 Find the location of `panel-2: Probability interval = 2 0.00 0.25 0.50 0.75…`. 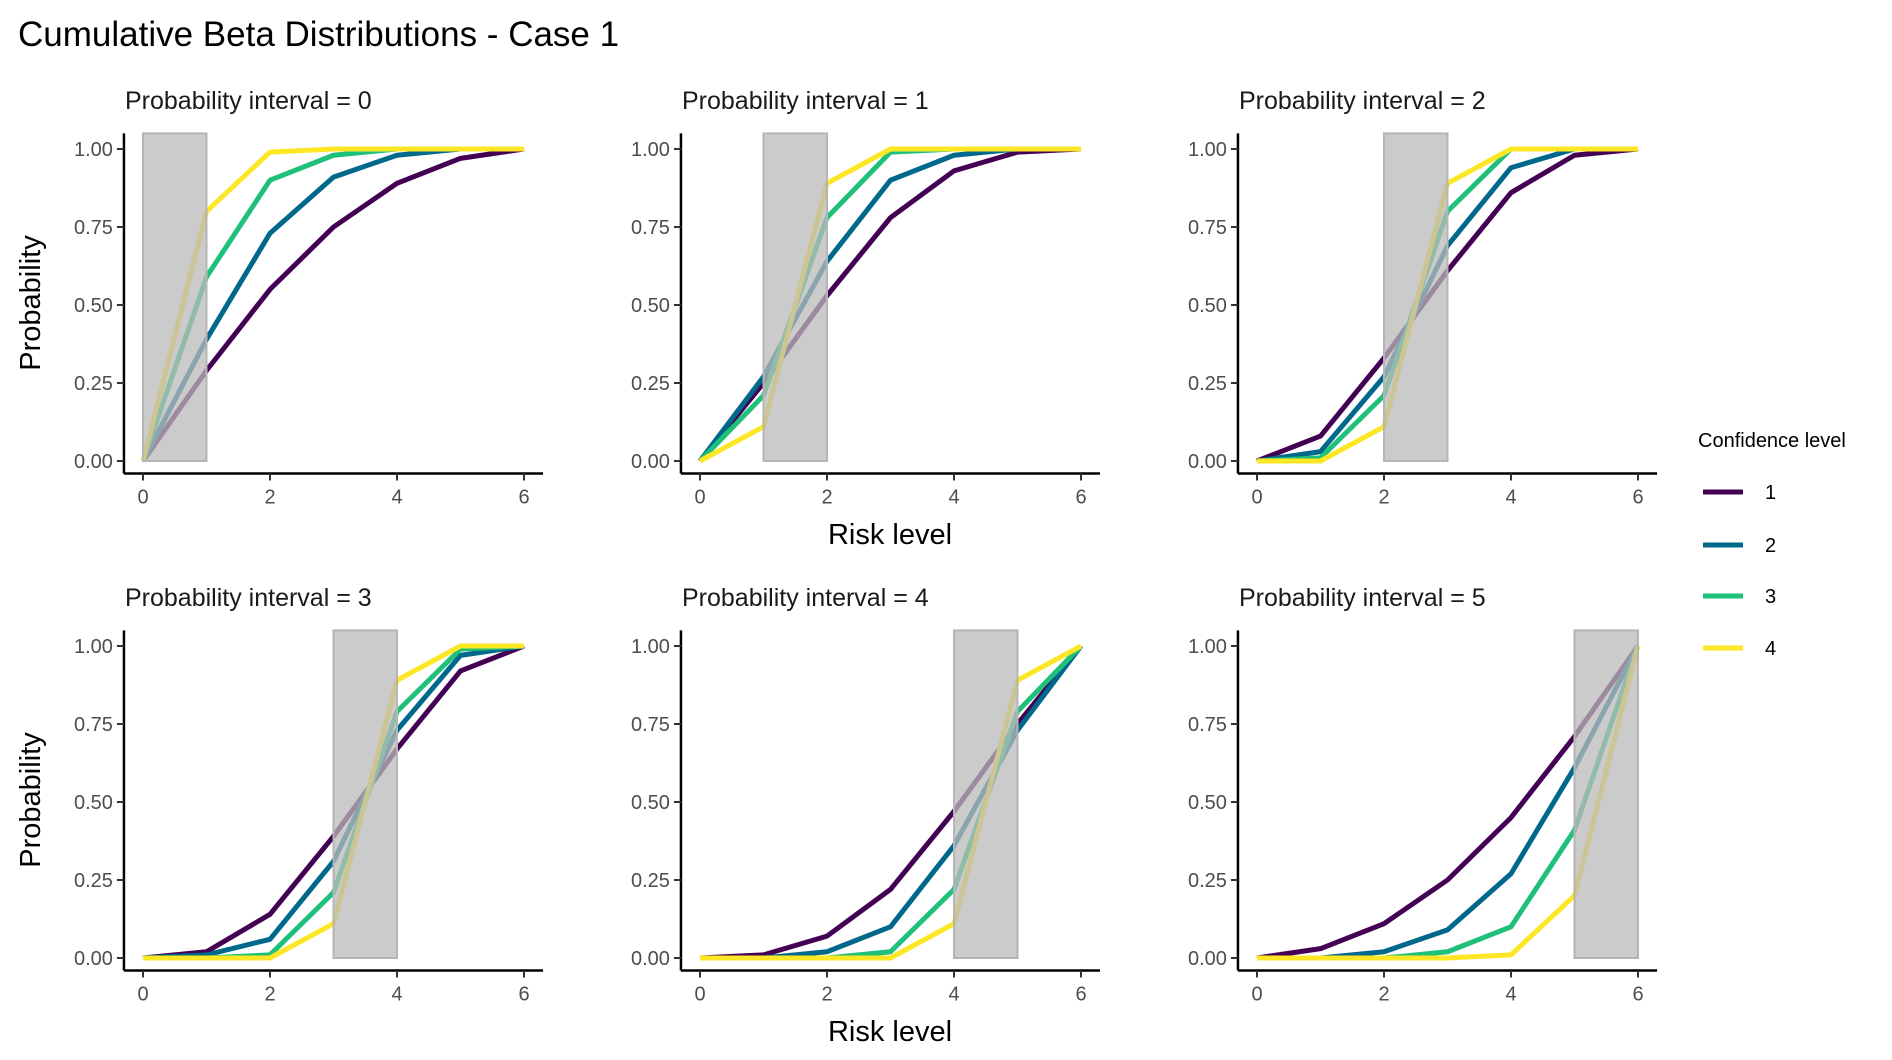

panel-2: Probability interval = 2 0.00 0.25 0.50 0.75… is located at coordinates (1423, 297).